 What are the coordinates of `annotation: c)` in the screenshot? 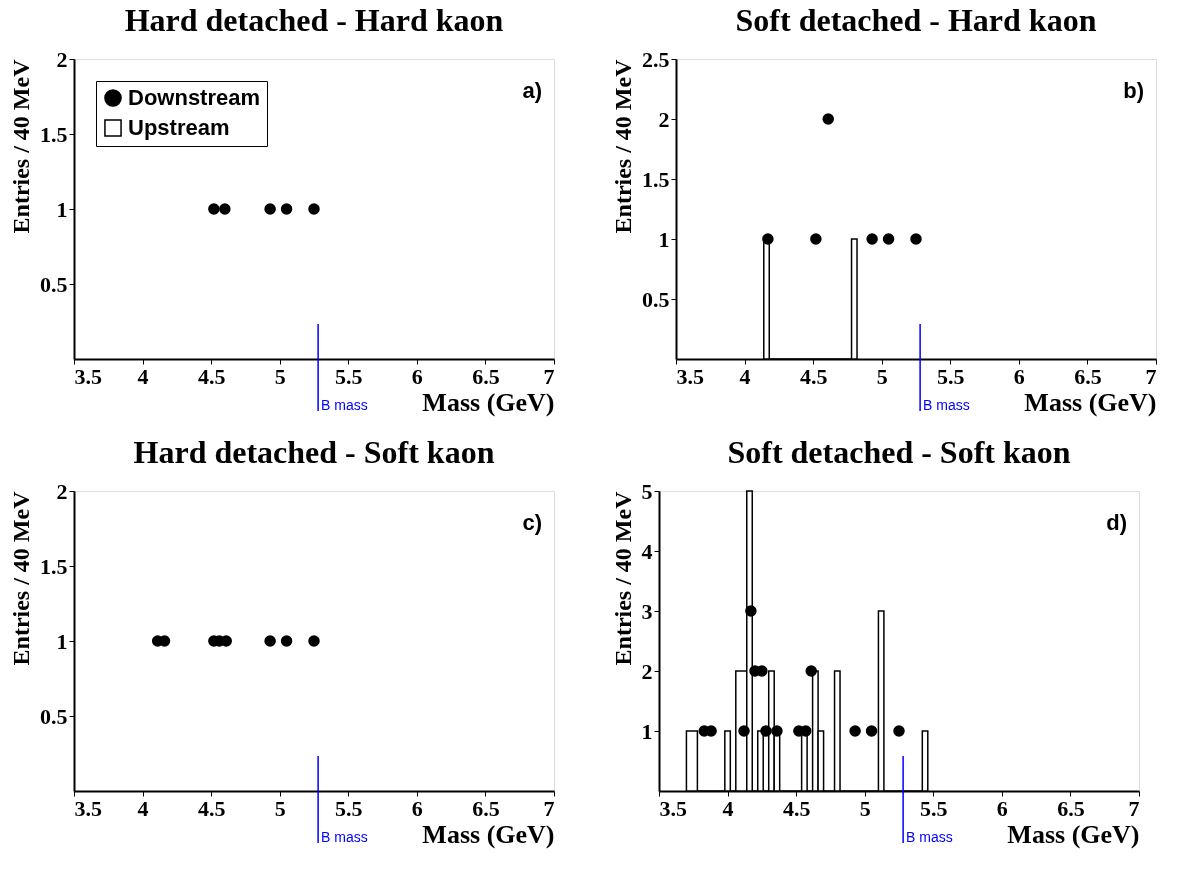 It's located at (532, 522).